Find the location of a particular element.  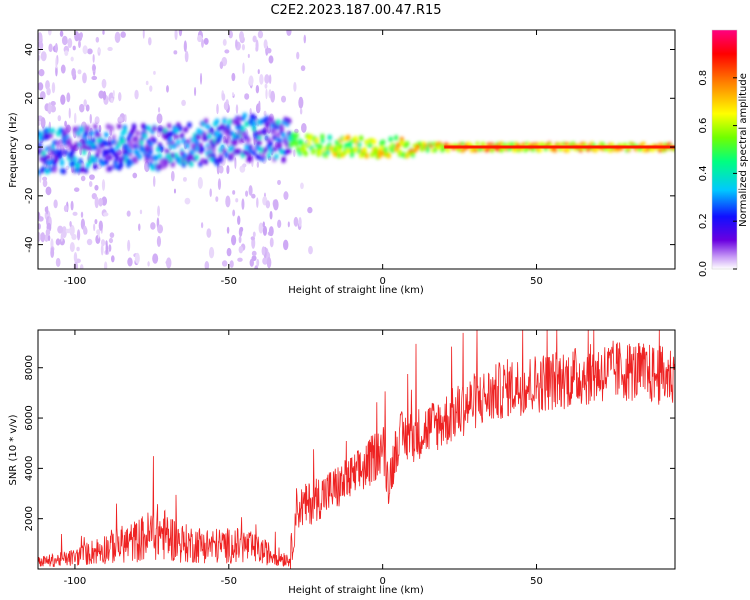

y-tick-label: 20 is located at coordinates (29, 98).